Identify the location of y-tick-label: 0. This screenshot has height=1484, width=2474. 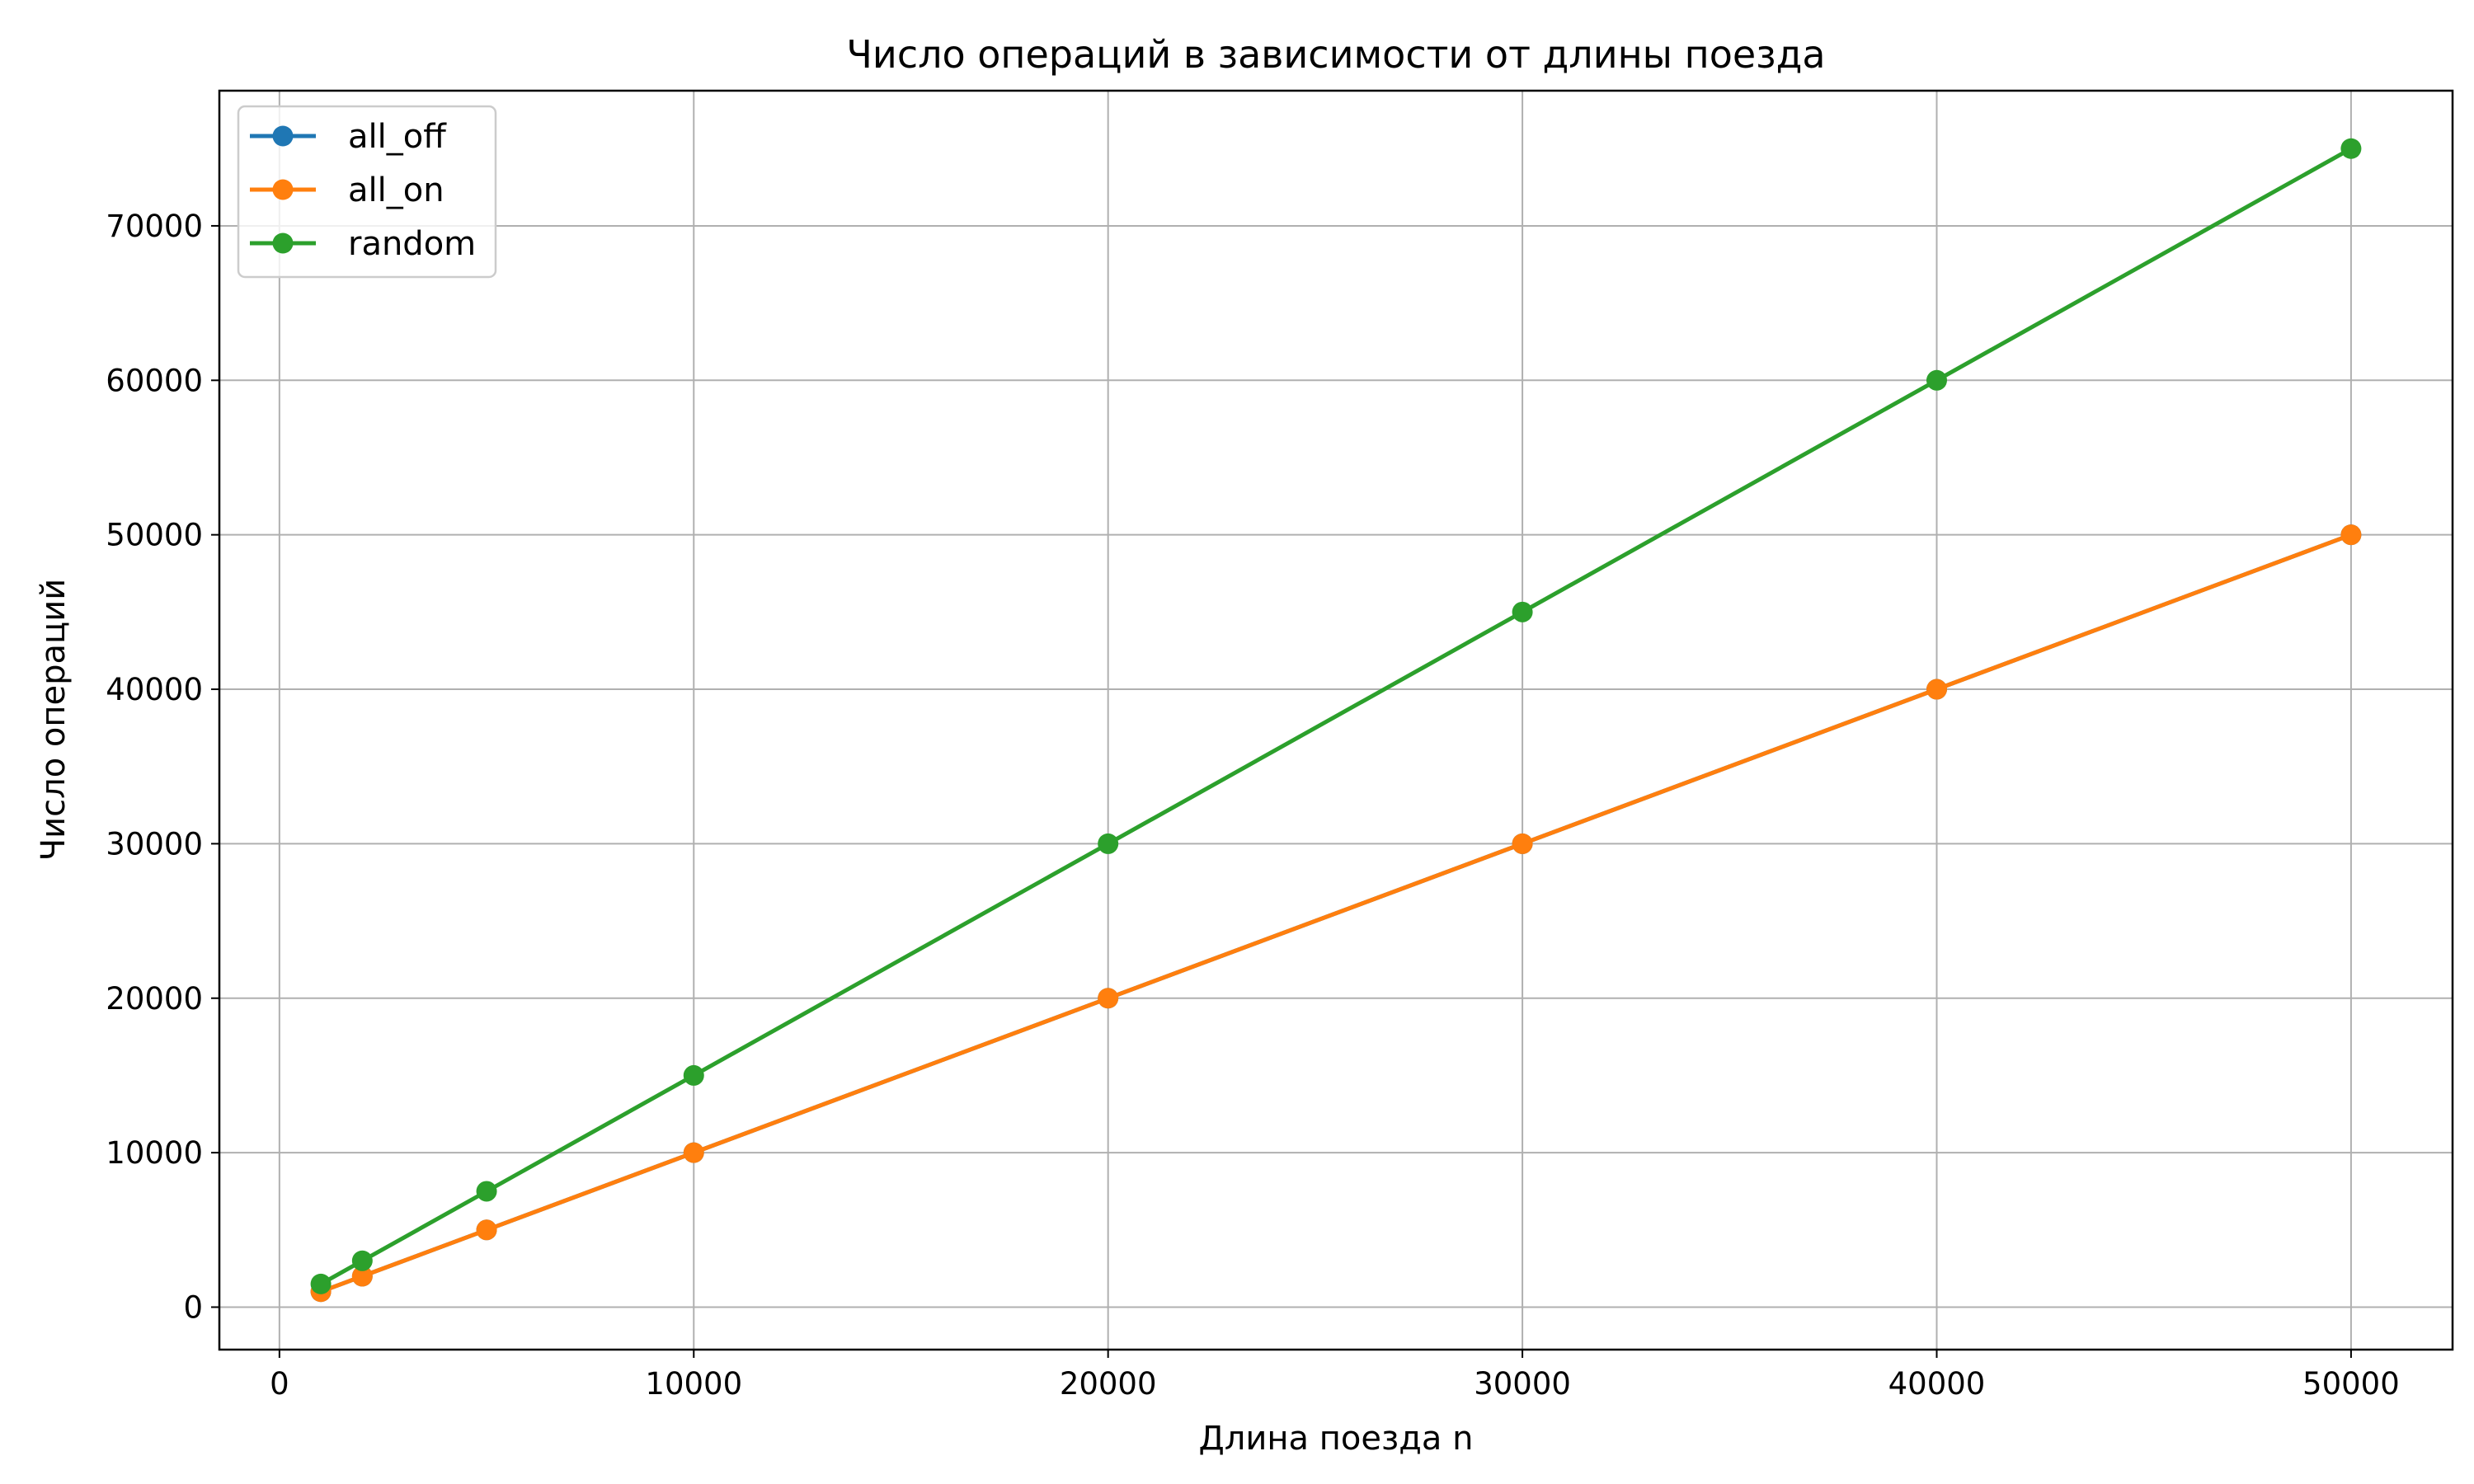
(193, 1307).